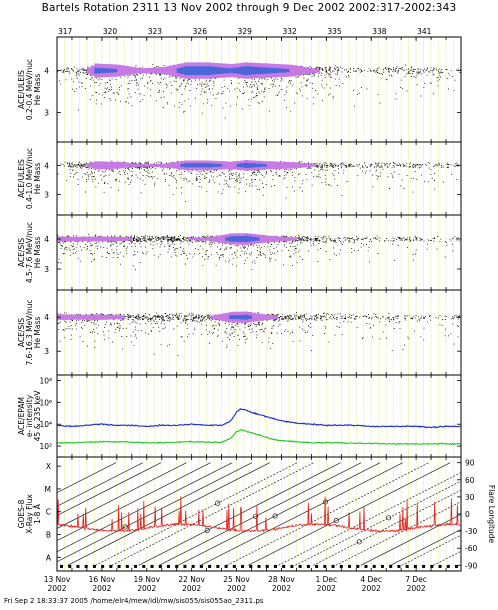  What do you see at coordinates (259, 418) in the screenshot?
I see `epam-series-line` at bounding box center [259, 418].